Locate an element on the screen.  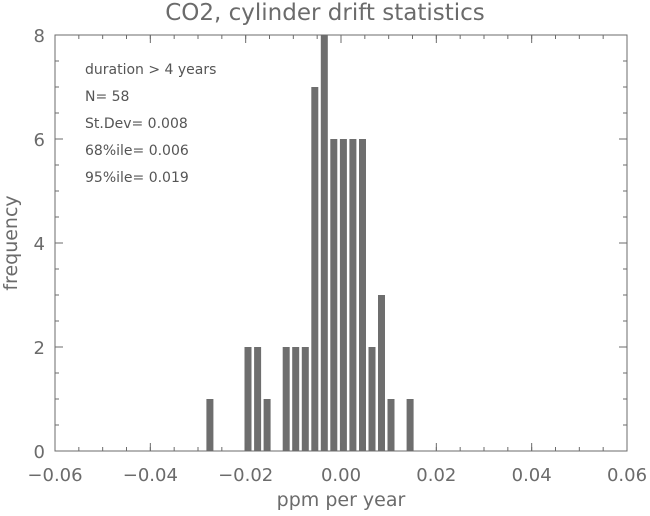
y-tick-label-0: 0 is located at coordinates (39, 452).